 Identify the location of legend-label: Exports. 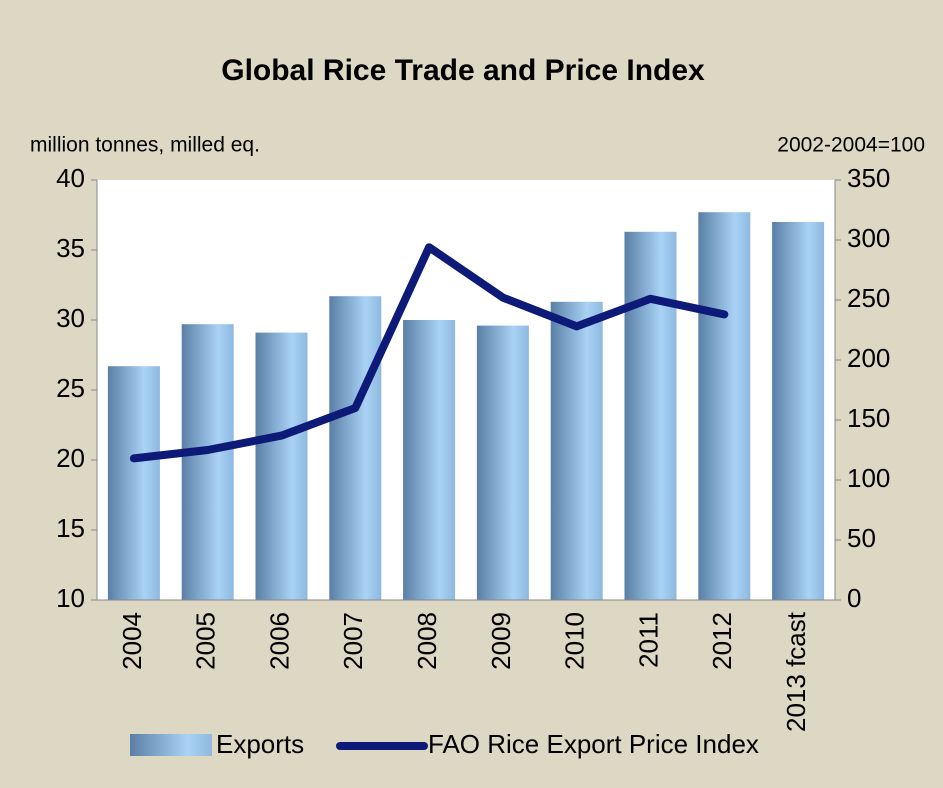
(260, 744).